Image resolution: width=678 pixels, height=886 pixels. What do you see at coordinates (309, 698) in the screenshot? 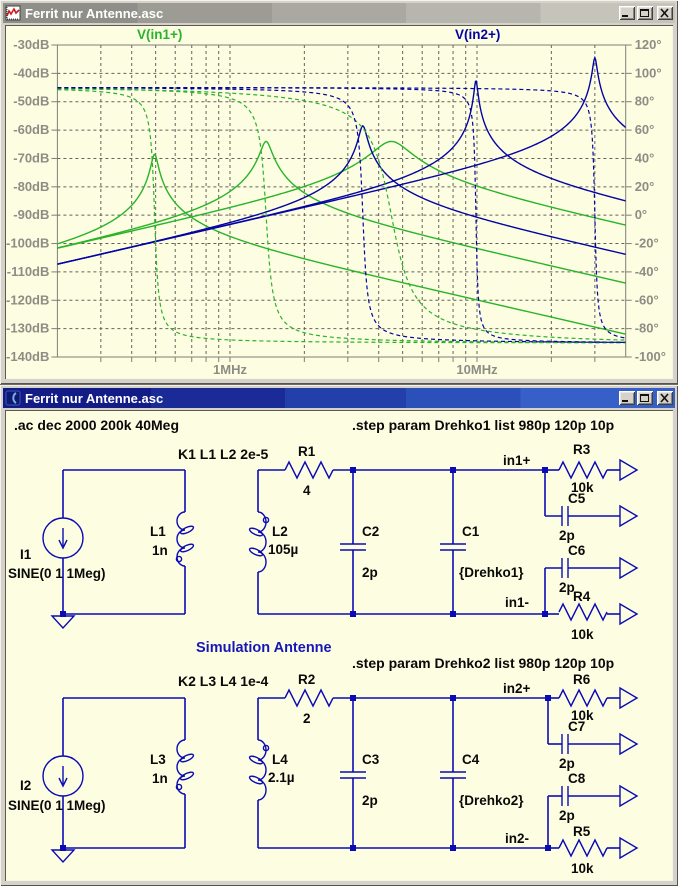
I see `component-R2` at bounding box center [309, 698].